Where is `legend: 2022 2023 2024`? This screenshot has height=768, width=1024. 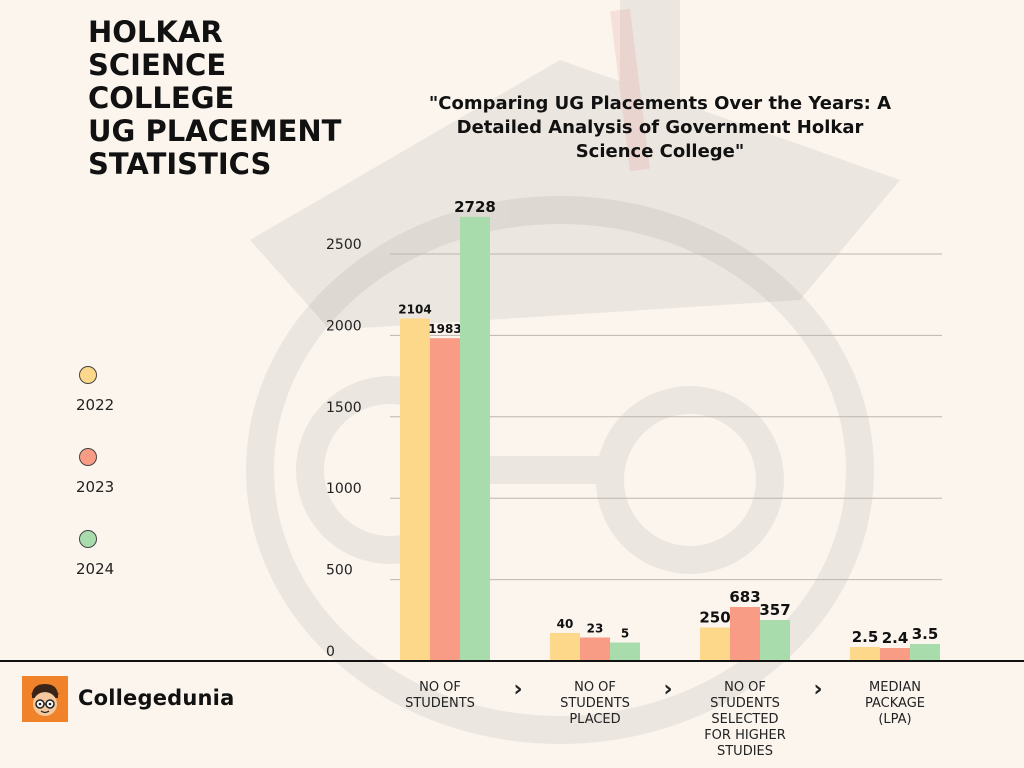
legend: 2022 2023 2024 is located at coordinates (126, 489).